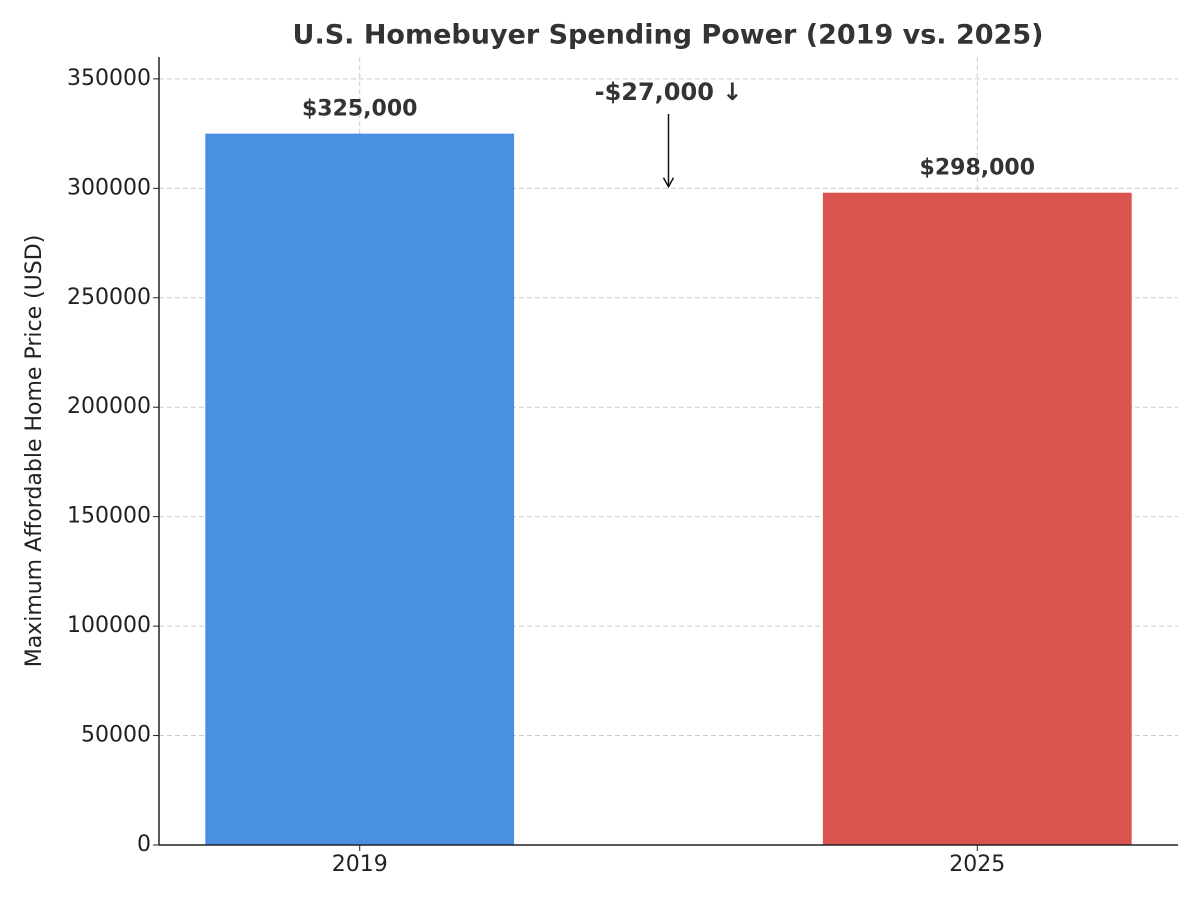 The width and height of the screenshot is (1200, 900). Describe the element at coordinates (109, 297) in the screenshot. I see `y-tick-label: 250000` at that location.